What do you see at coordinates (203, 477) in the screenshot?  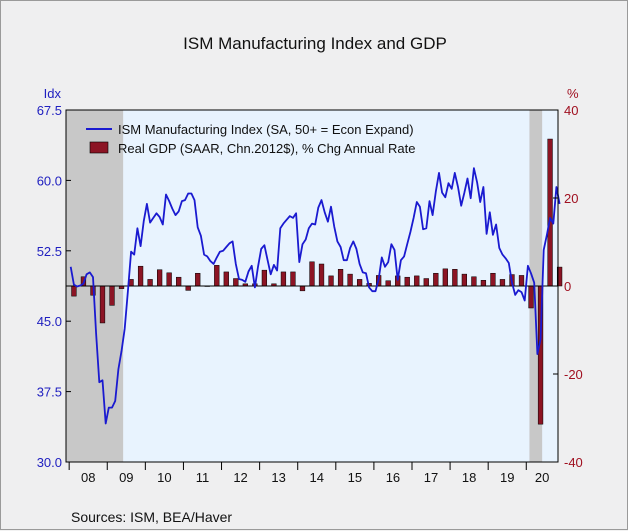 I see `x-tick-label: 11` at bounding box center [203, 477].